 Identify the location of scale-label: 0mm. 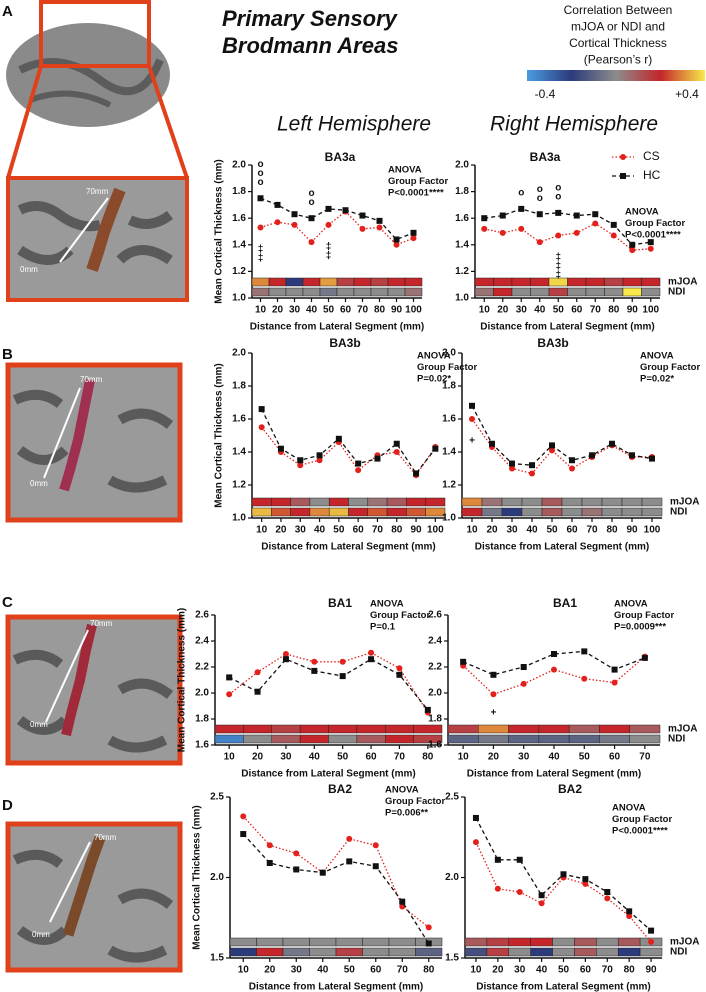
(29, 269).